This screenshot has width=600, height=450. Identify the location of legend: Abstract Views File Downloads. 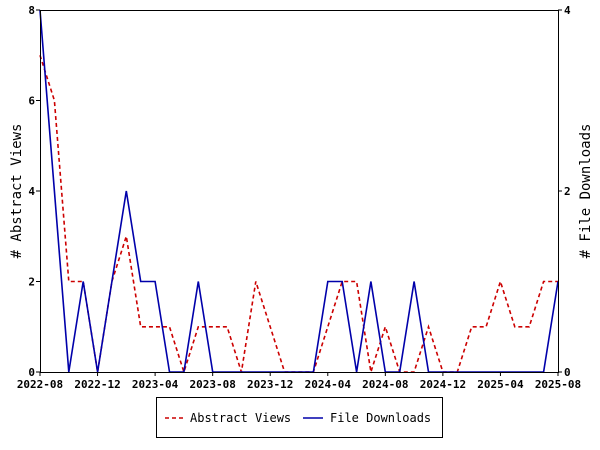
(299, 417).